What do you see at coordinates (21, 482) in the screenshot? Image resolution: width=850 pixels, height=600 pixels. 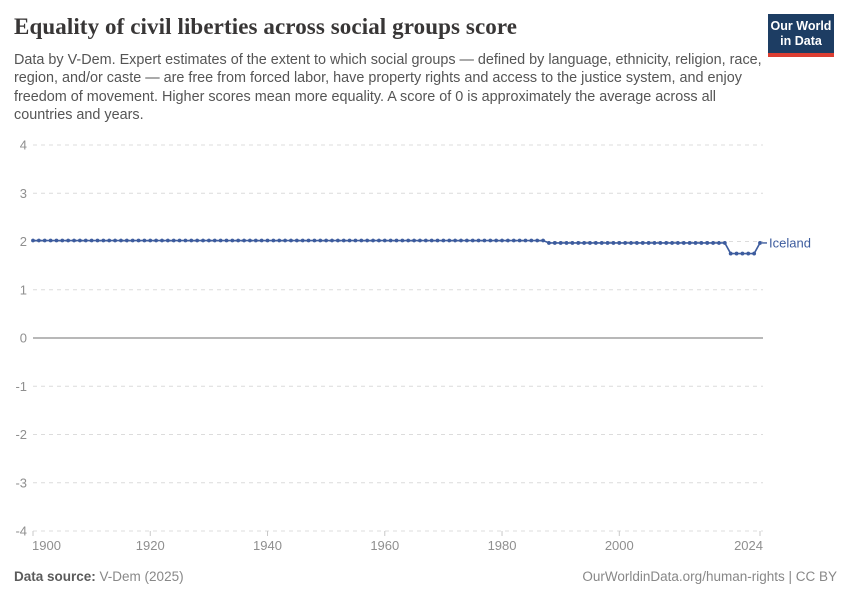 I see `y-axis-tick-label: -3` at bounding box center [21, 482].